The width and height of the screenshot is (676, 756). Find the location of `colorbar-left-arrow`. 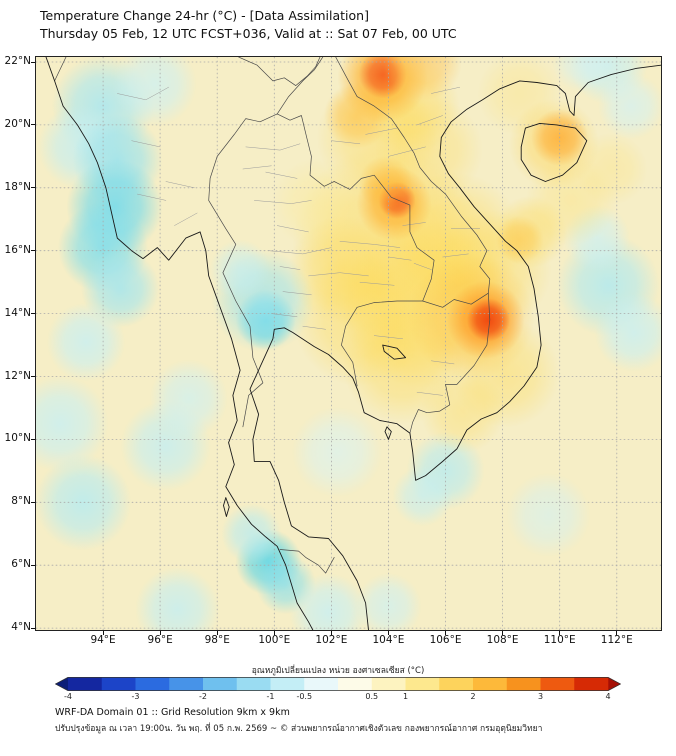

colorbar-left-arrow is located at coordinates (61, 684).